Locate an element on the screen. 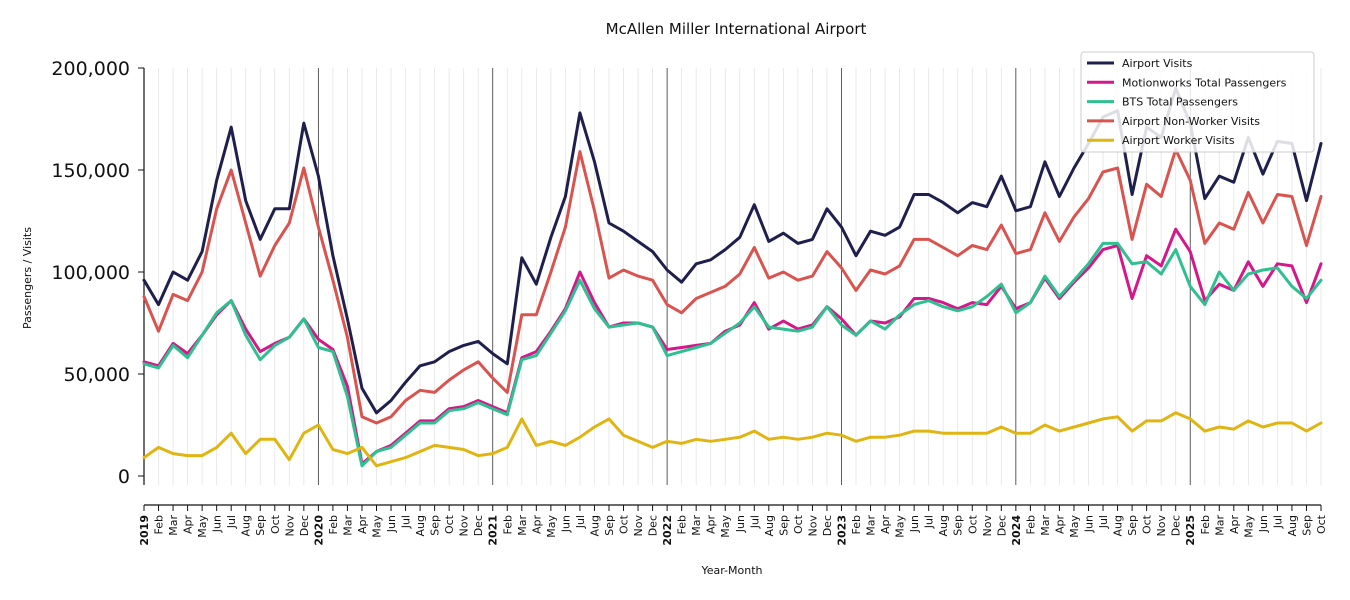 This screenshot has width=1350, height=600. legend-label: Motionworks Total Passengers is located at coordinates (1204, 82).